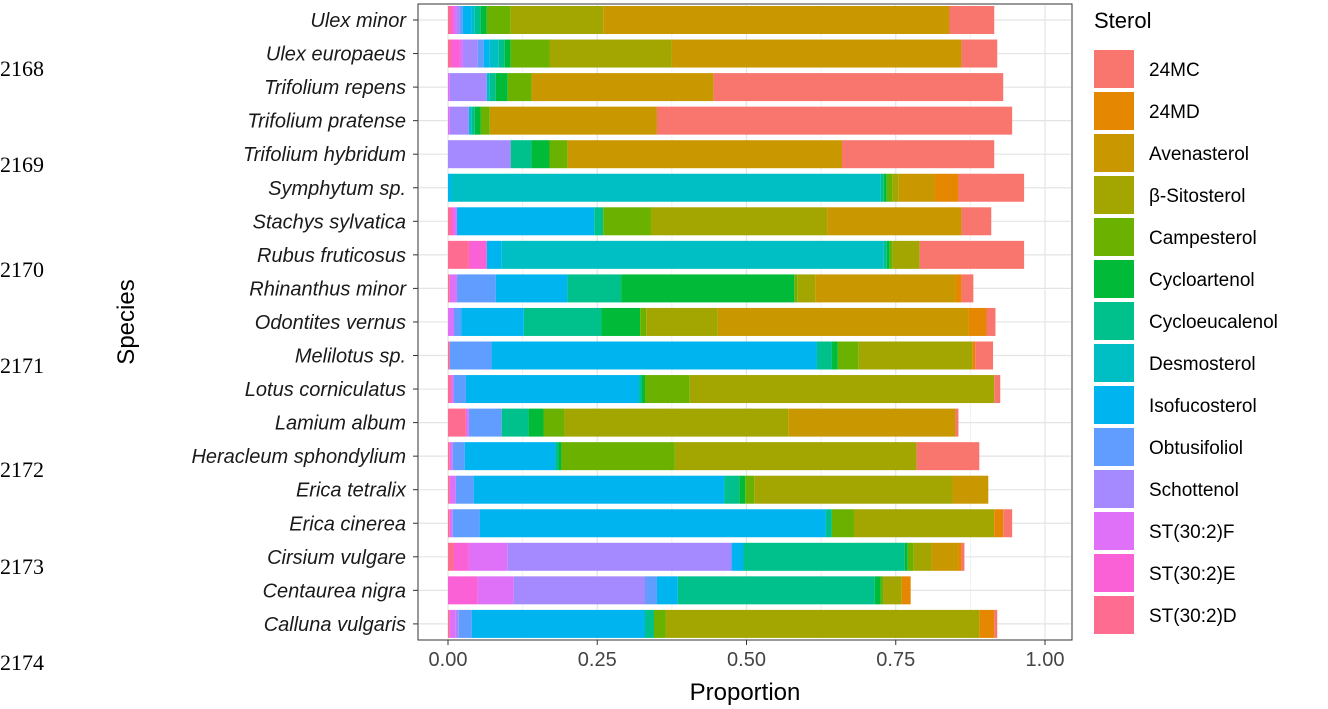 This screenshot has width=1328, height=709. I want to click on y-axis-title: Species, so click(126, 321).